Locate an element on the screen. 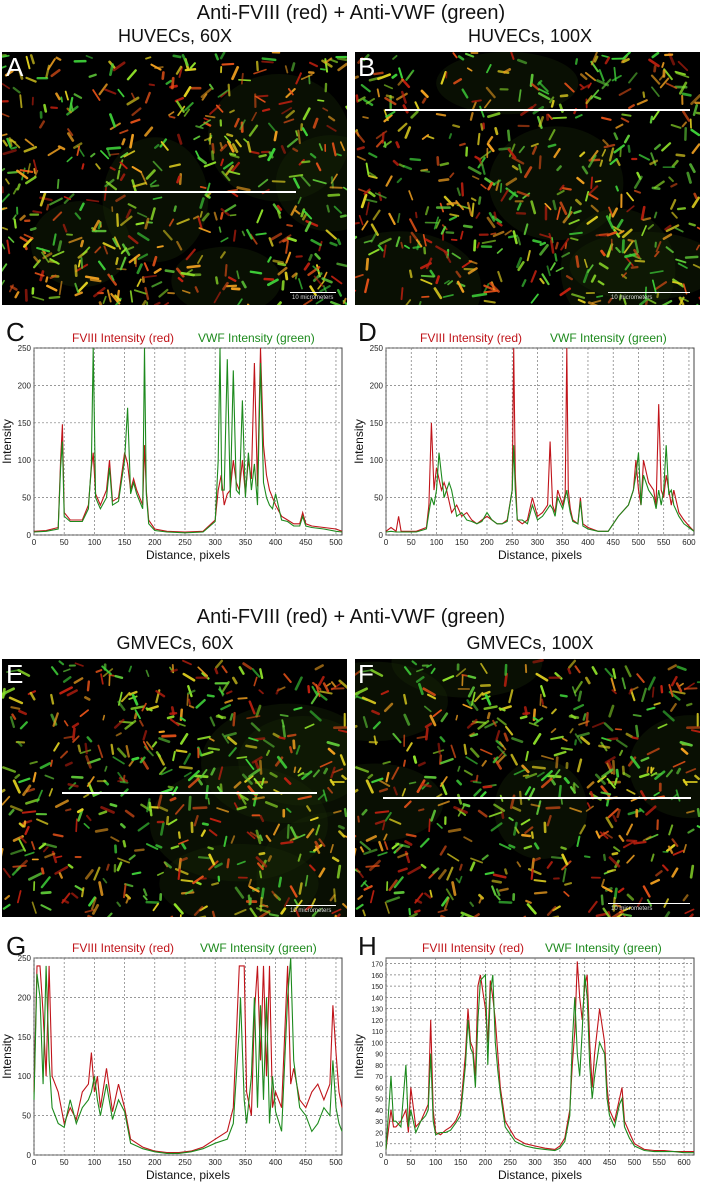 This screenshot has width=702, height=1190. y-tick-label: 20 is located at coordinates (379, 1133).